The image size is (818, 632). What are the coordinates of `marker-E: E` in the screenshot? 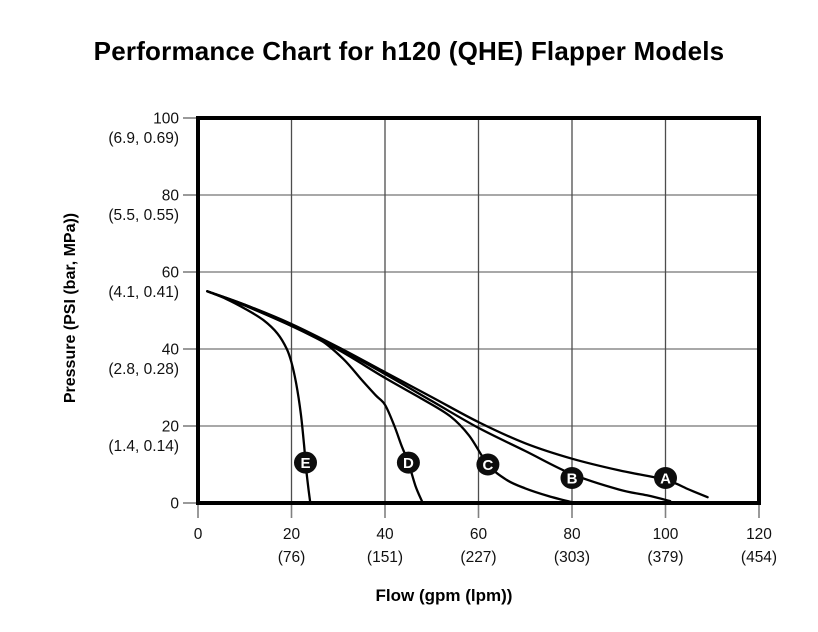 It's located at (305, 462).